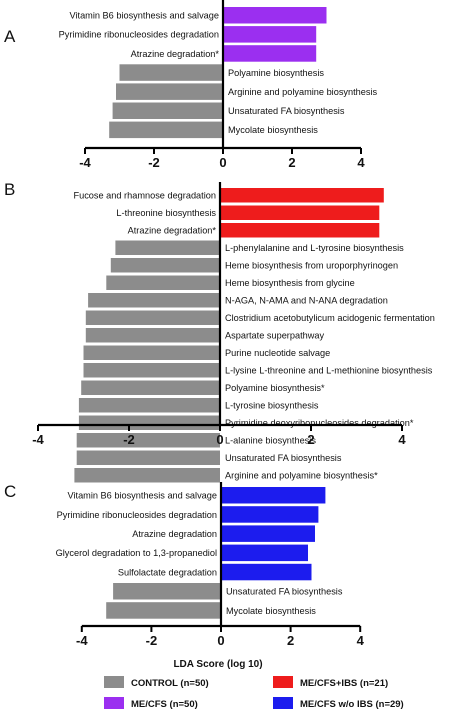 The height and width of the screenshot is (716, 472). Describe the element at coordinates (10, 36) in the screenshot. I see `panel-label-a: A` at that location.